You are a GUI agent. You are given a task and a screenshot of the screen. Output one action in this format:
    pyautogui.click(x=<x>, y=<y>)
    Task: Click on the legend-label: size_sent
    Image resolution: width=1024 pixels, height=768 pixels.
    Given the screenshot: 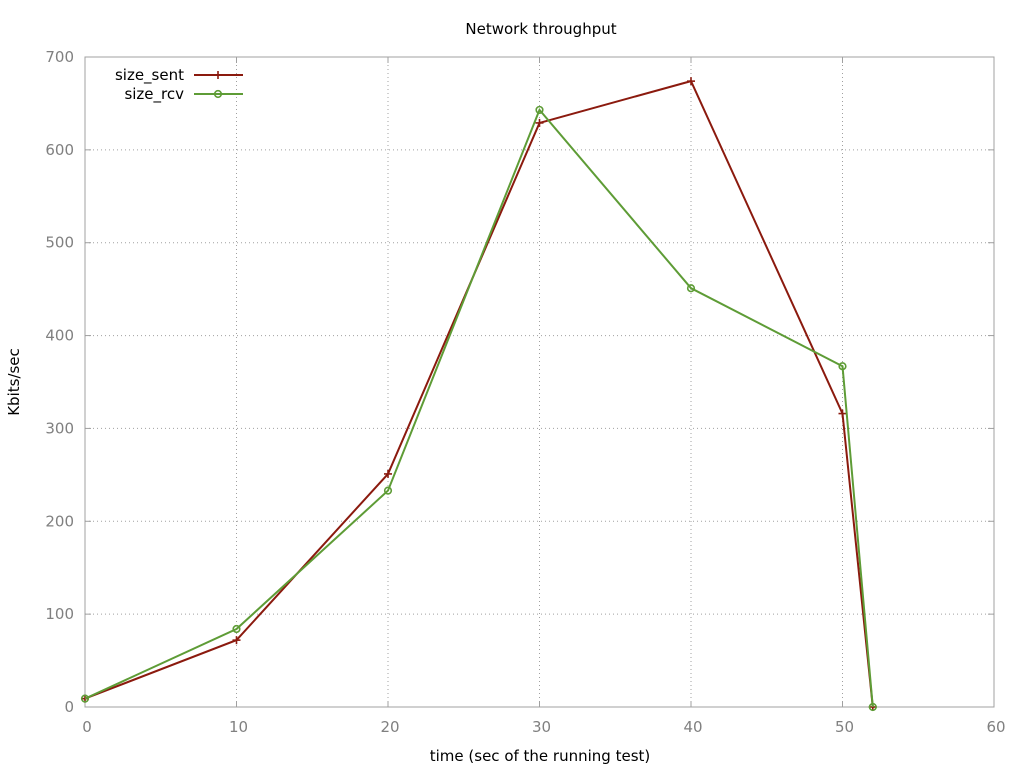 What is the action you would take?
    pyautogui.click(x=149, y=75)
    